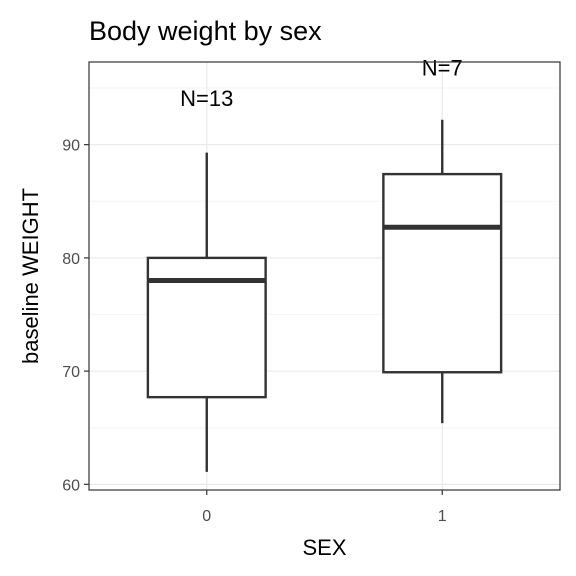 The image size is (576, 576). Describe the element at coordinates (71, 259) in the screenshot. I see `y-tick-label: 80` at that location.